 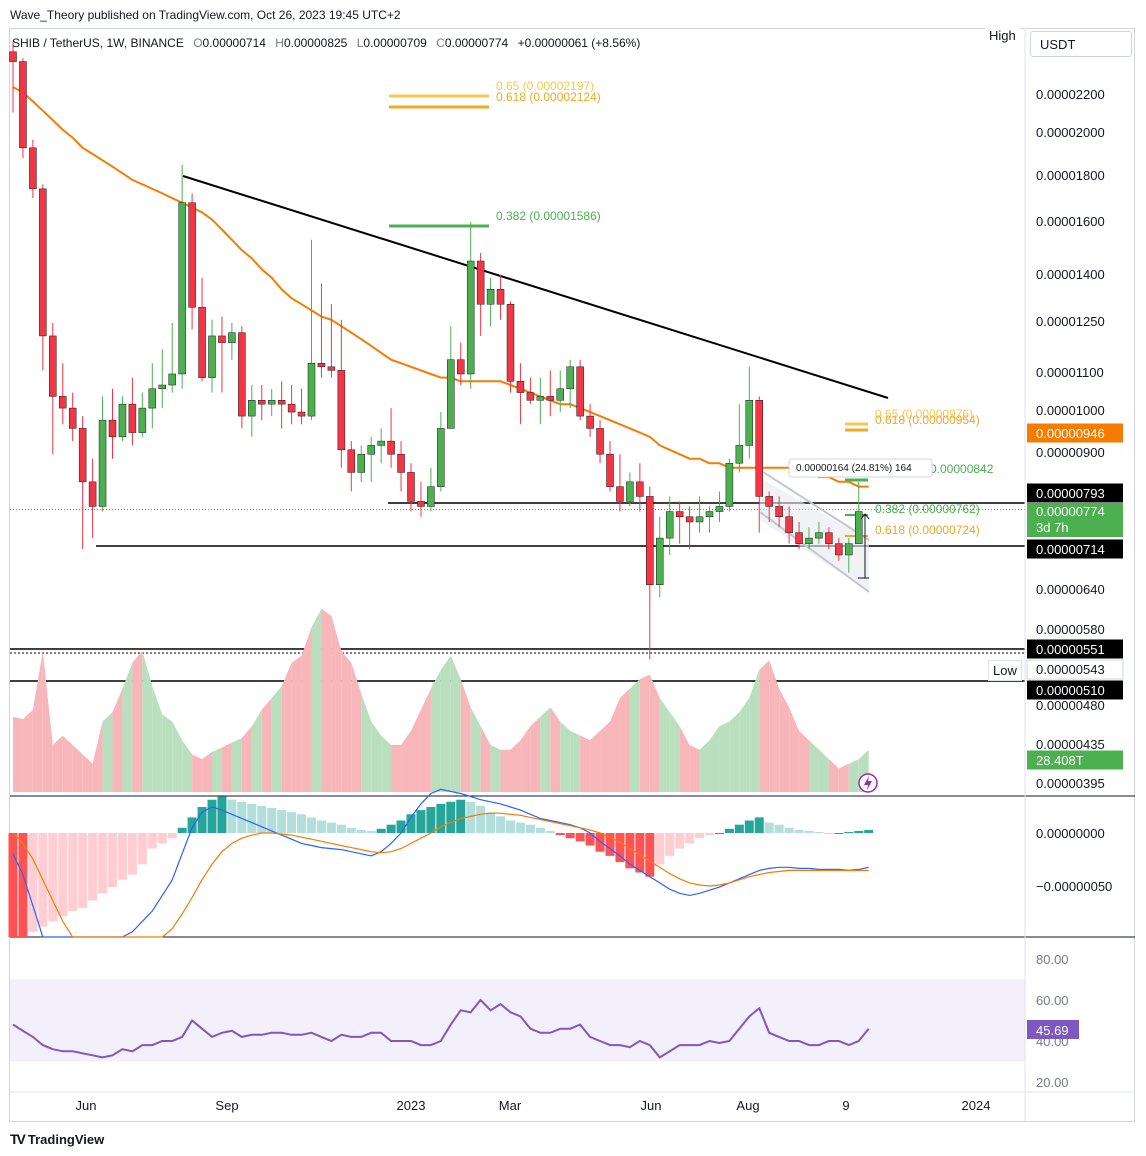 I want to click on y-axis-label: 0.00002200, so click(x=1070, y=94).